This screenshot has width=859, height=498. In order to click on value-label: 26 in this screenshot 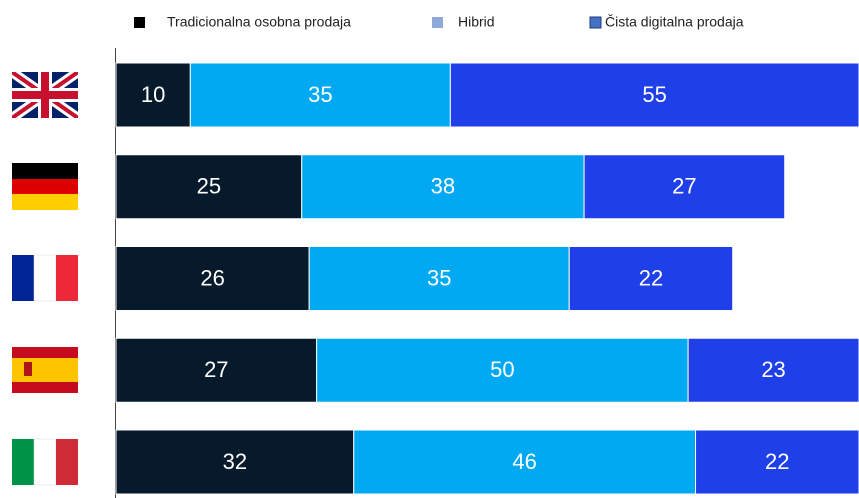, I will do `click(212, 277)`.